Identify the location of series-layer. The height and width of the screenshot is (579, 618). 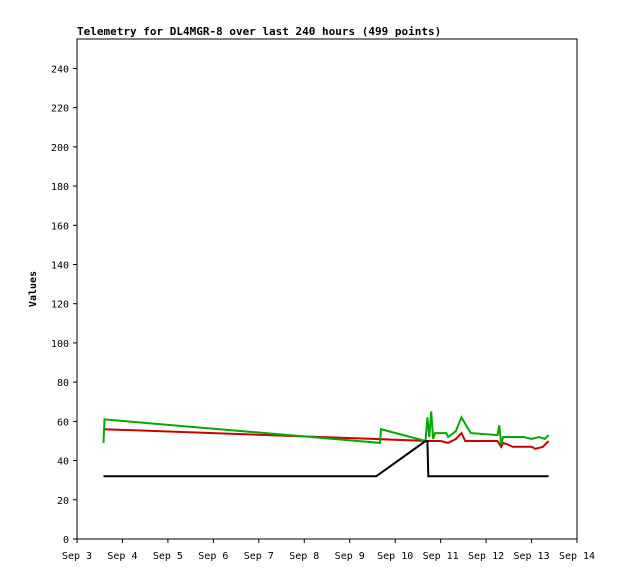
(326, 444).